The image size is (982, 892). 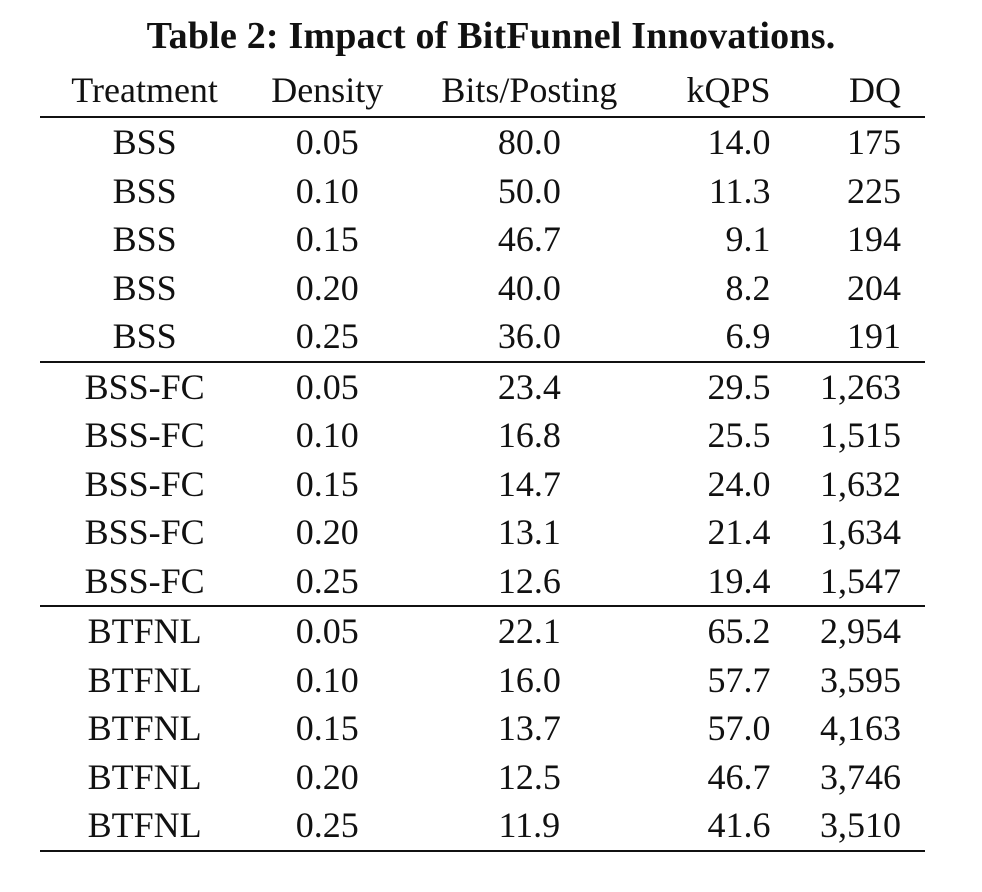 What do you see at coordinates (874, 142) in the screenshot?
I see `cell-dq: 175` at bounding box center [874, 142].